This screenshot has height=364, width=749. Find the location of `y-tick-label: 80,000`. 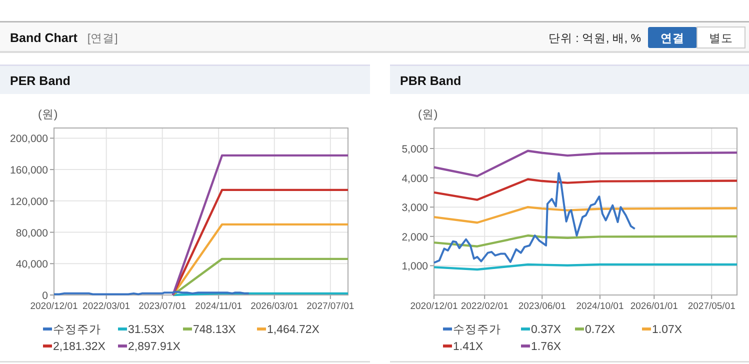

y-tick-label: 80,000 is located at coordinates (32, 233).